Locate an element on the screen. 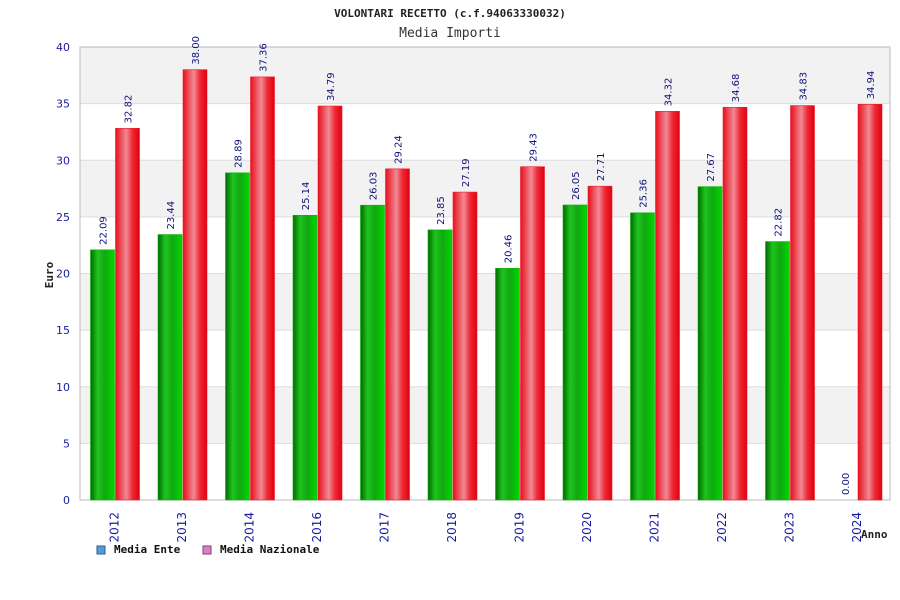 This screenshot has width=900, height=600. data-label: 23.44 is located at coordinates (171, 215).